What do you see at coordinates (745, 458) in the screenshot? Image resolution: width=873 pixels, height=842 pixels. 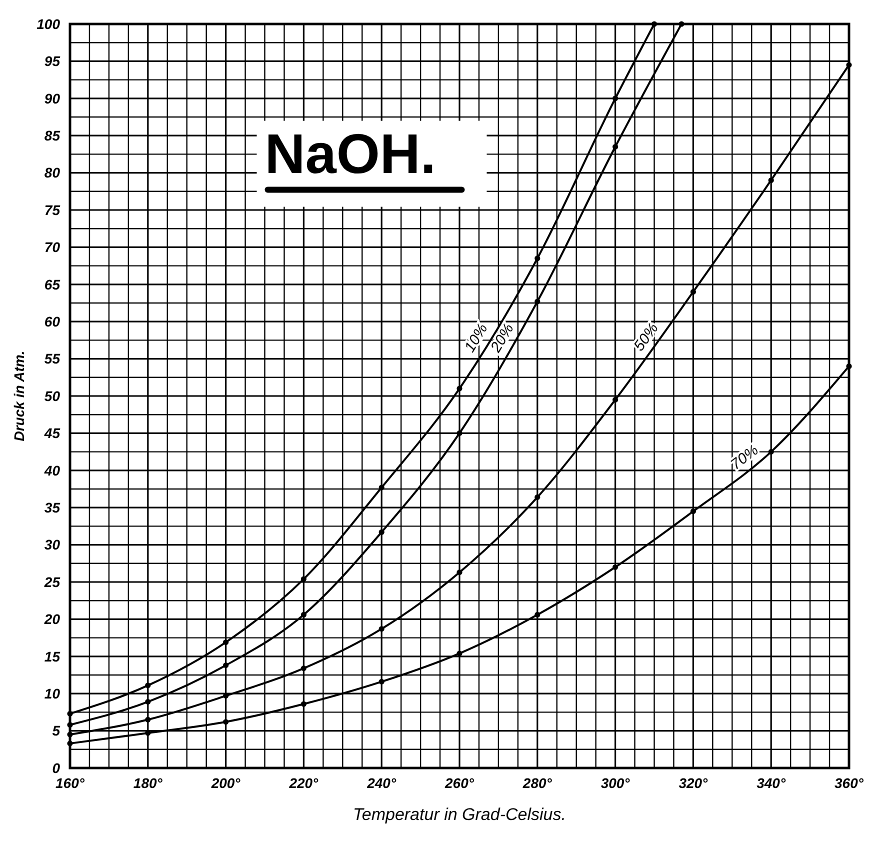 I see `text: 70%` at bounding box center [745, 458].